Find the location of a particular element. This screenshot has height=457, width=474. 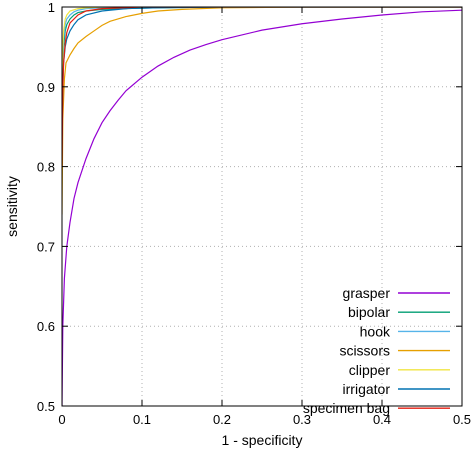

x-tick-label: 0 is located at coordinates (61, 419).